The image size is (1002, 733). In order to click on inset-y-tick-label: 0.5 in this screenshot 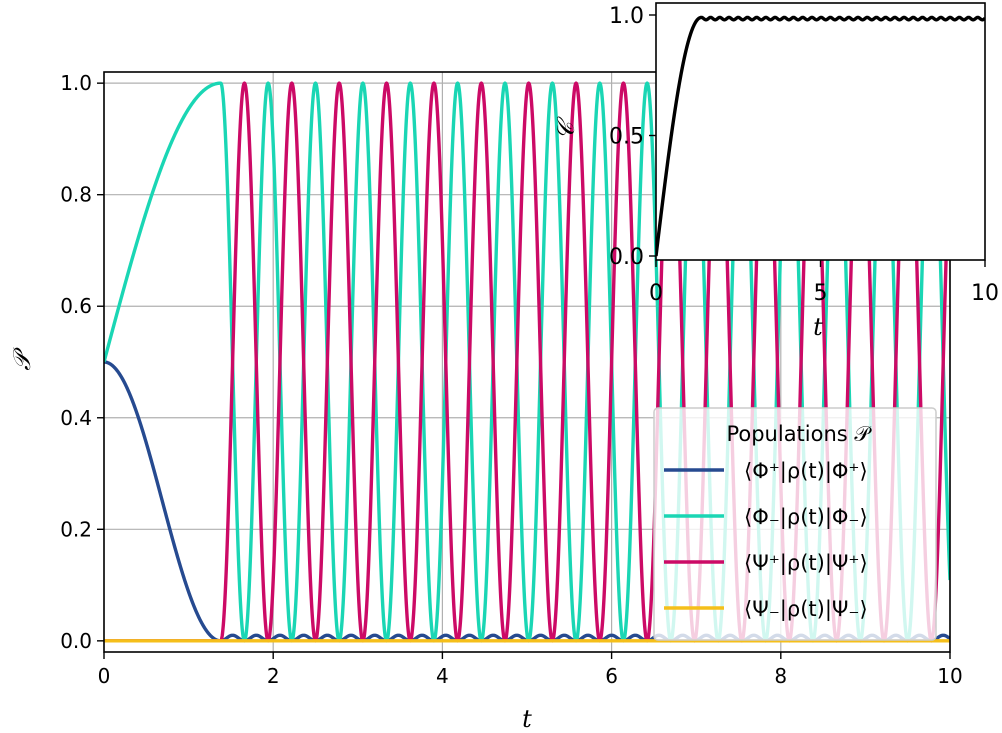, I will do `click(626, 137)`.